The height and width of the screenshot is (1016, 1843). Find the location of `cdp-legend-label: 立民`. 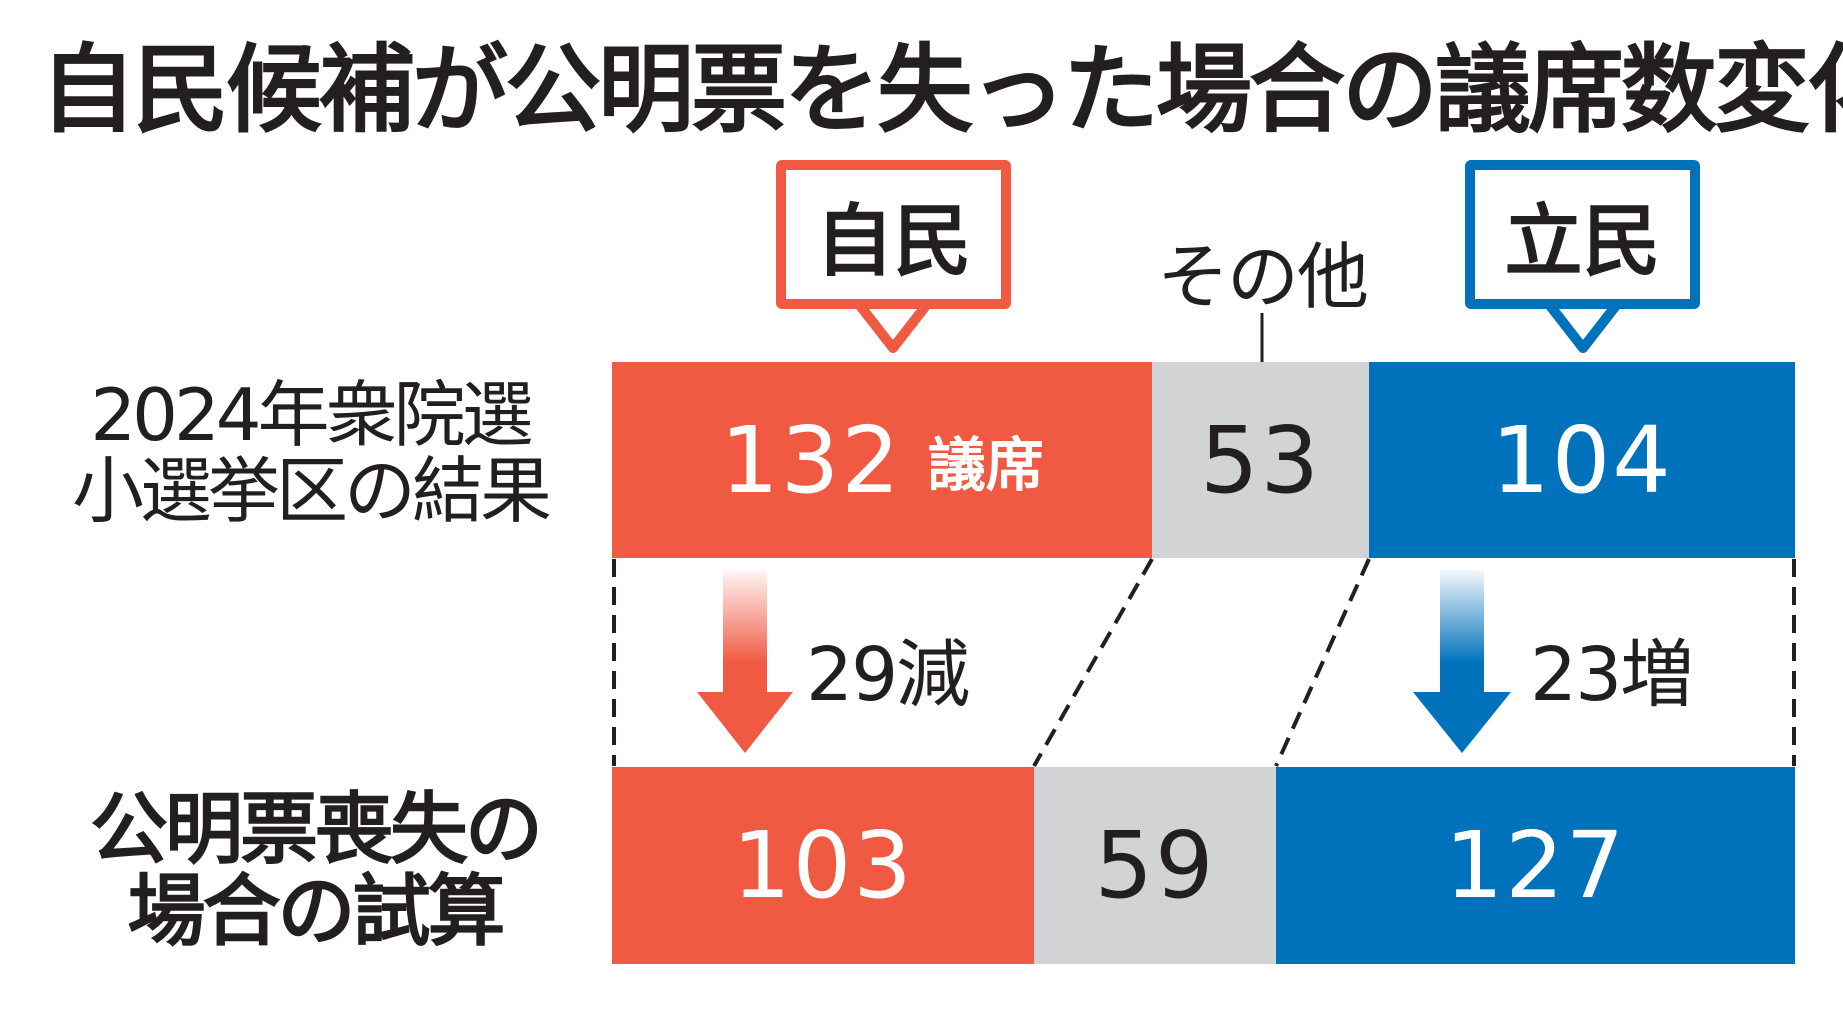

cdp-legend-label: 立民 is located at coordinates (1582, 241).